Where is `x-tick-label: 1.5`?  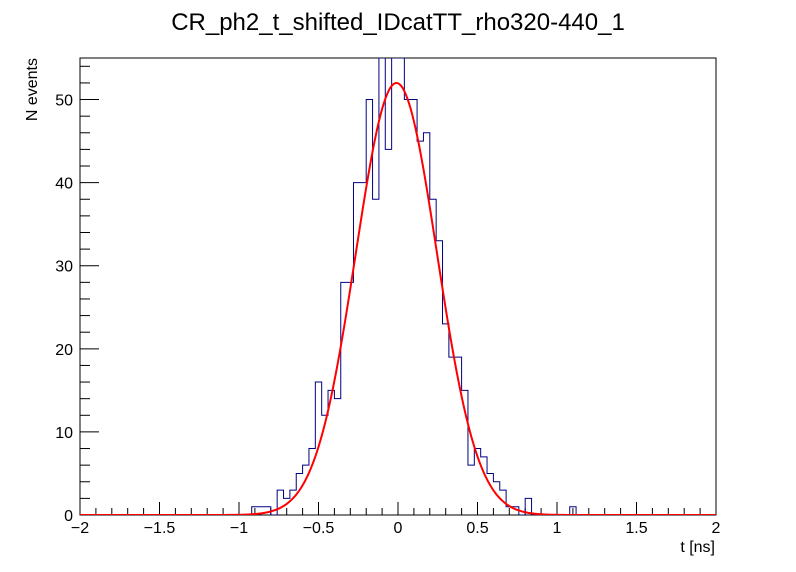 x-tick-label: 1.5 is located at coordinates (636, 528).